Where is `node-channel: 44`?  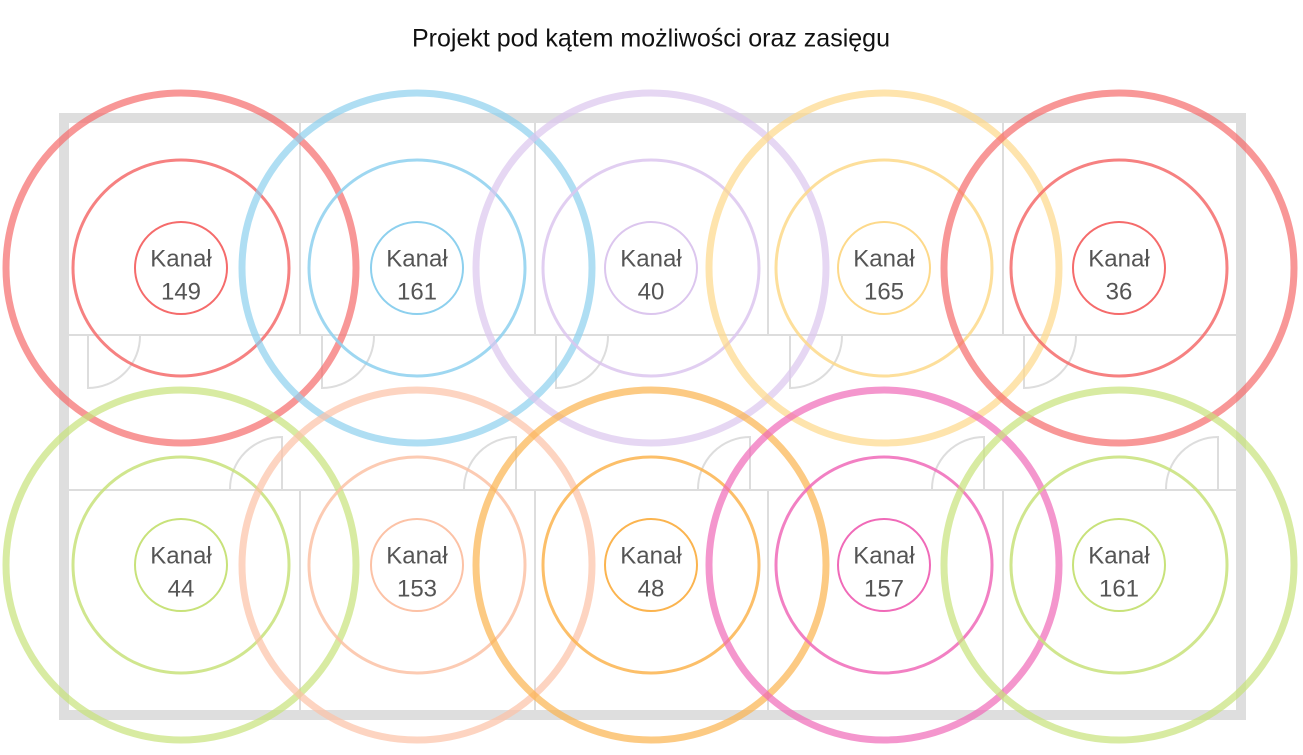
node-channel: 44 is located at coordinates (181, 588).